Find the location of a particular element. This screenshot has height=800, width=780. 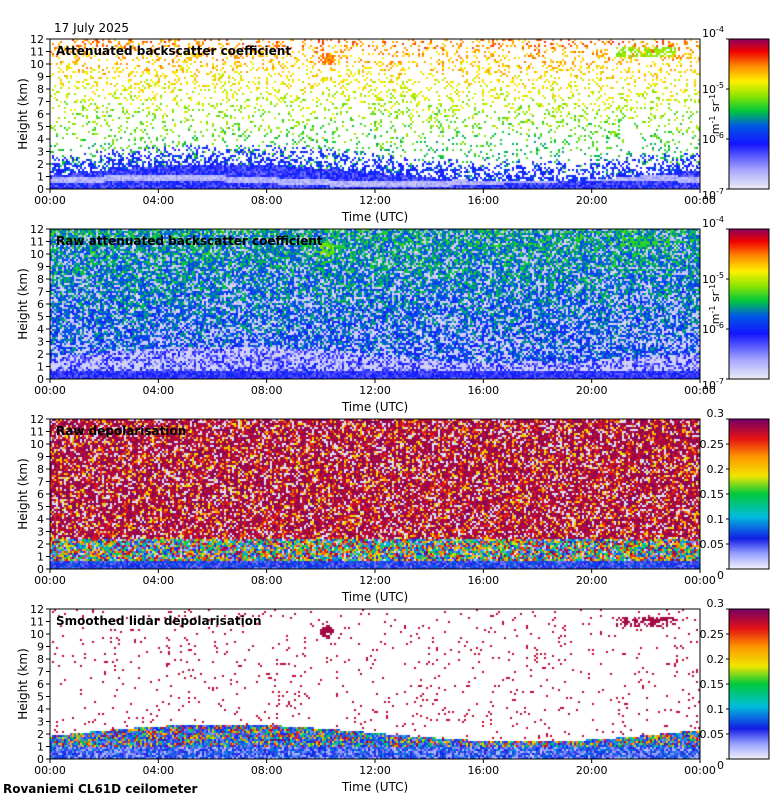

colorbar-tick-label: 0.15 is located at coordinates (712, 684).